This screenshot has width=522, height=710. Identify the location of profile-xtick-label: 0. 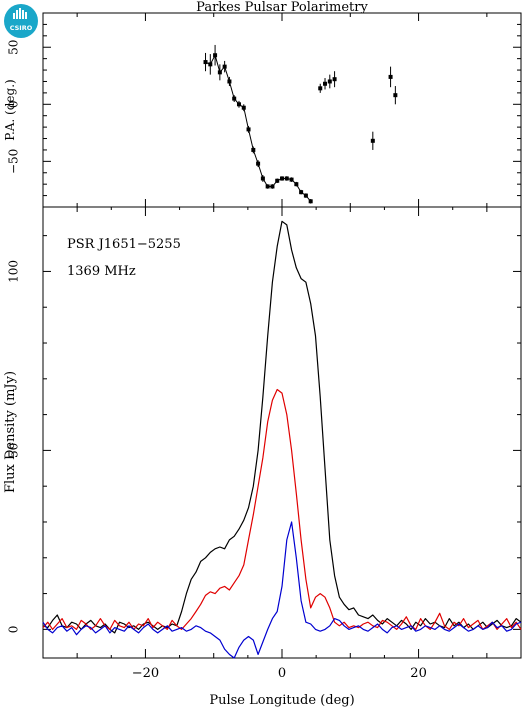
(282, 673).